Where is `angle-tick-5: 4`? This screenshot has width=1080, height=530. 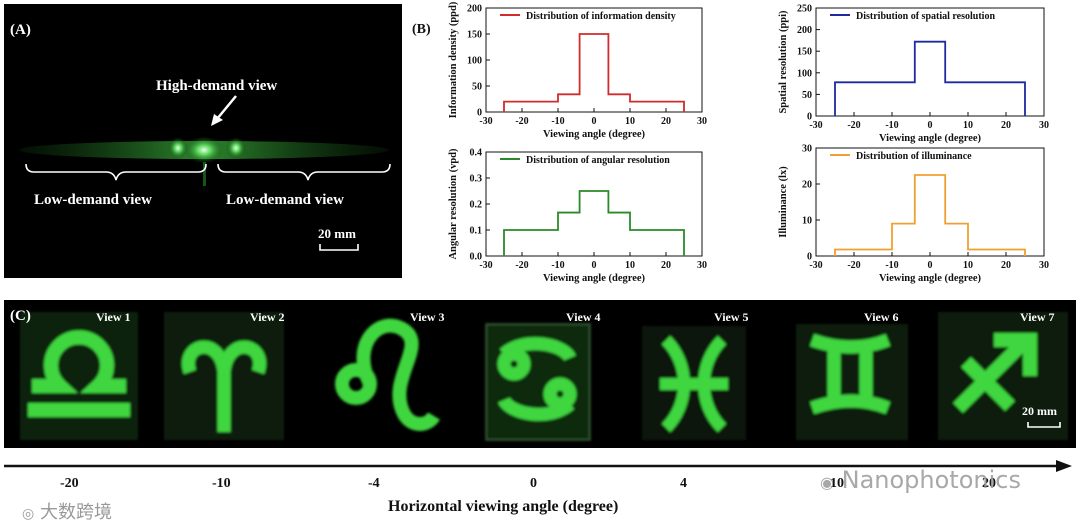 angle-tick-5: 4 is located at coordinates (683, 483).